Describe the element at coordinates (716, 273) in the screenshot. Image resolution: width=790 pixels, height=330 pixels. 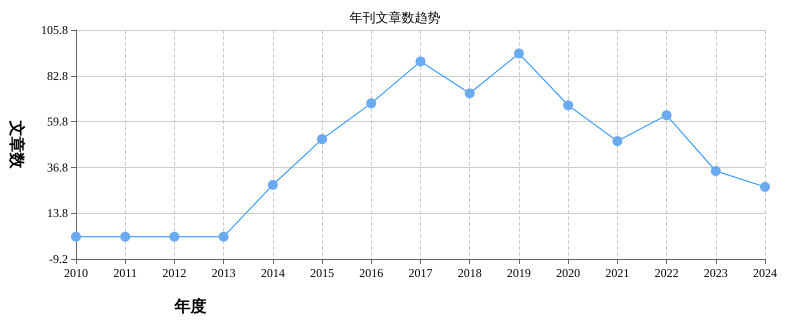
I see `x-tick-label: 2023` at that location.